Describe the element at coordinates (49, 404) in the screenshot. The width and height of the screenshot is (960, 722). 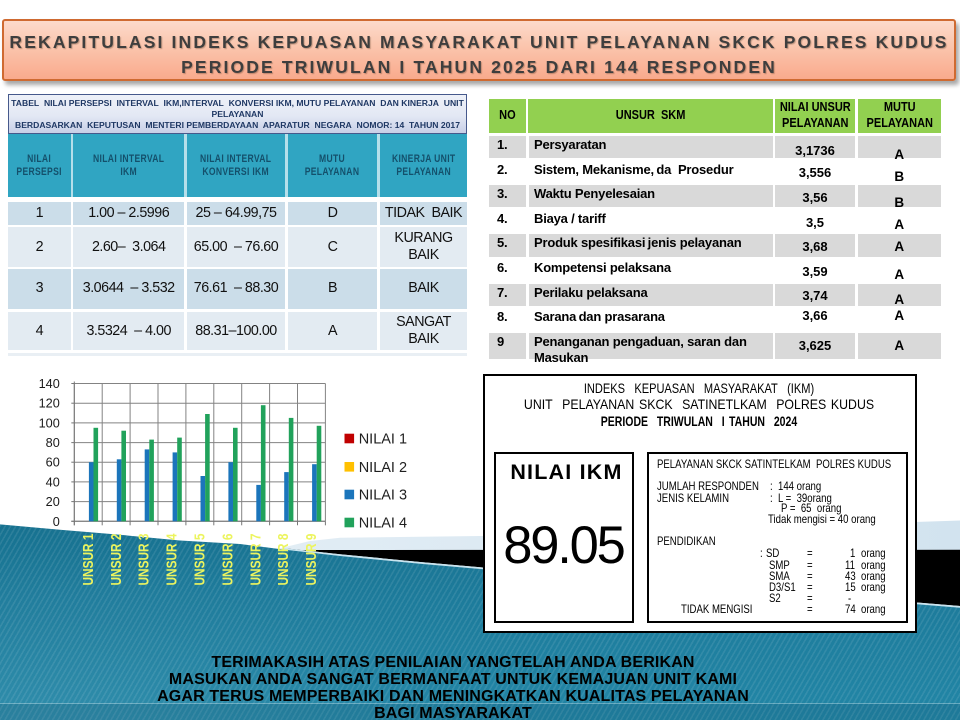
I see `svg-text: 120` at that location.